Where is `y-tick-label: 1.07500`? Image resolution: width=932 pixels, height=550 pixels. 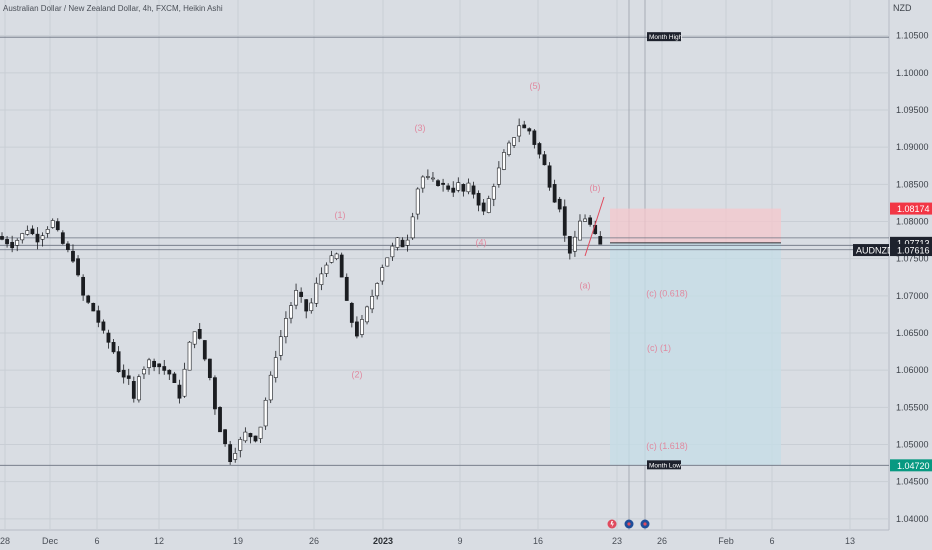 y-tick-label: 1.07500 is located at coordinates (912, 259).